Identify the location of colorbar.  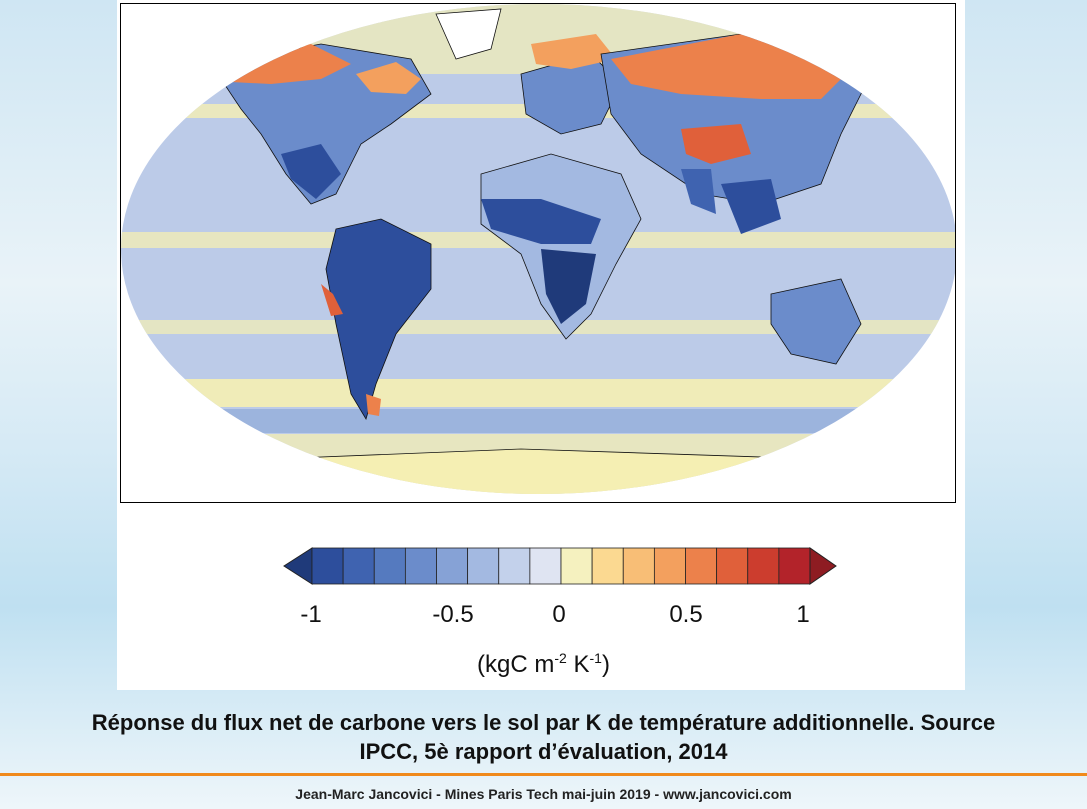
(560, 566).